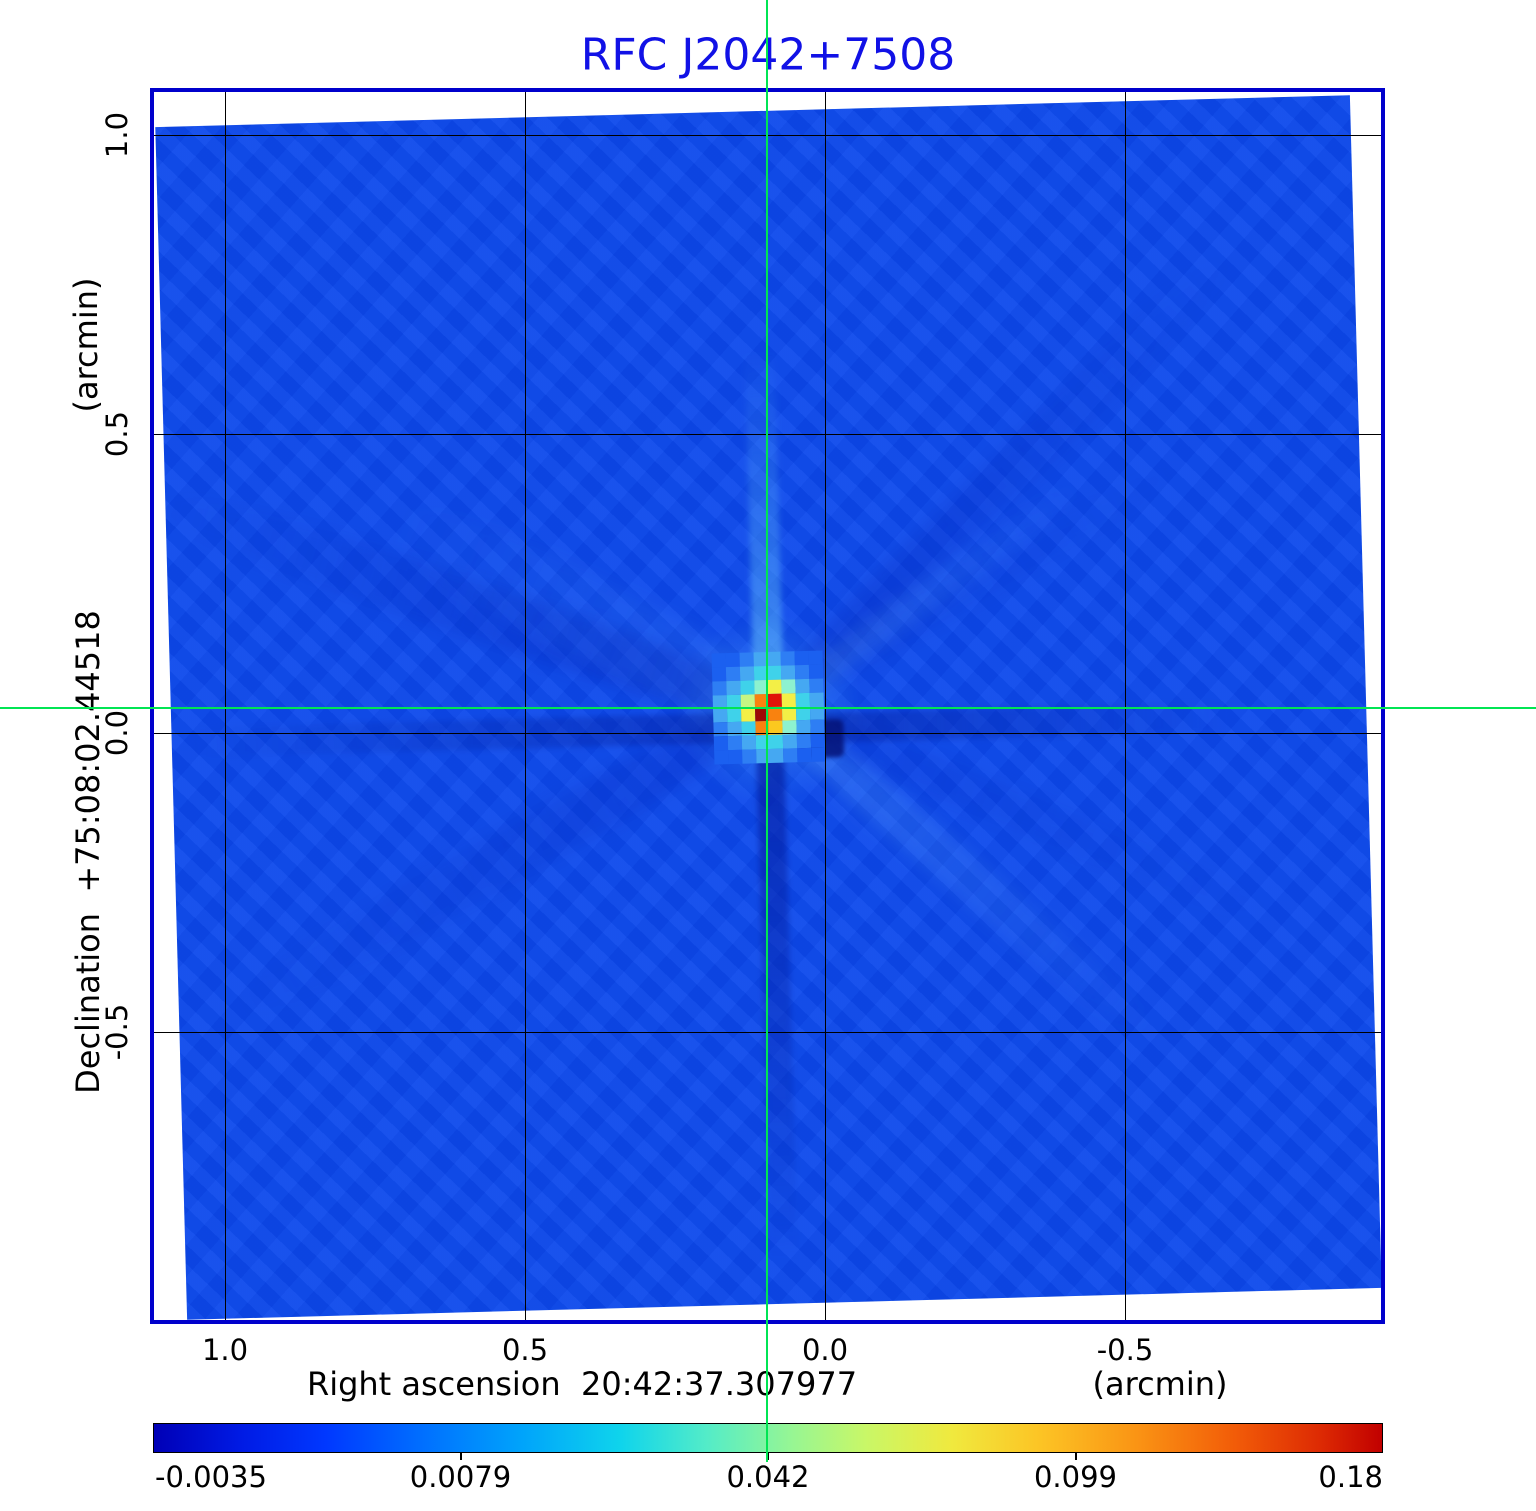  What do you see at coordinates (86, 345) in the screenshot?
I see `y-axis-unit-label: (arcmin)` at bounding box center [86, 345].